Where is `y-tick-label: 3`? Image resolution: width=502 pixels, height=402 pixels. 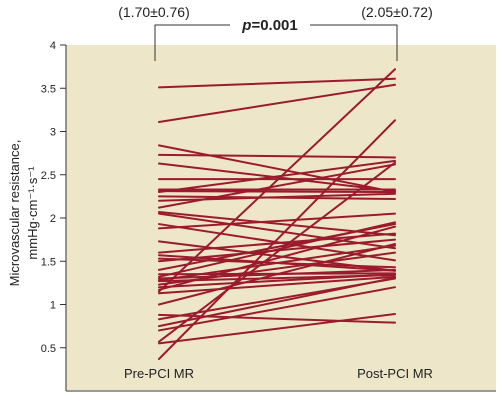 y-tick-label: 3 is located at coordinates (53, 133).